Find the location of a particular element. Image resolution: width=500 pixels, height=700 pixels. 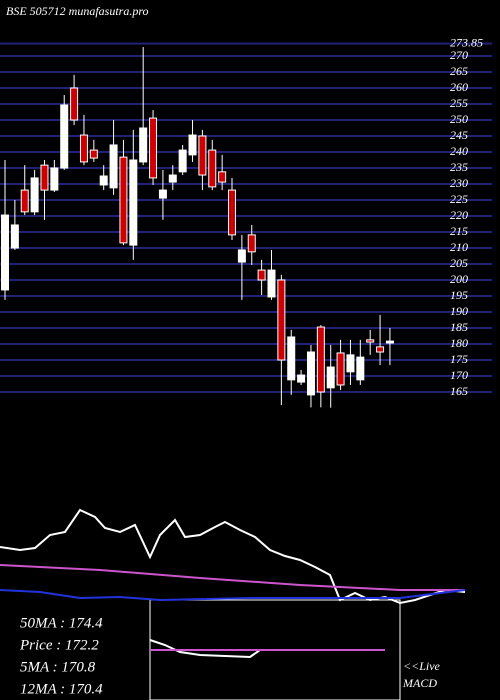

ma-stat: 5MA : 170.8 is located at coordinates (58, 667).